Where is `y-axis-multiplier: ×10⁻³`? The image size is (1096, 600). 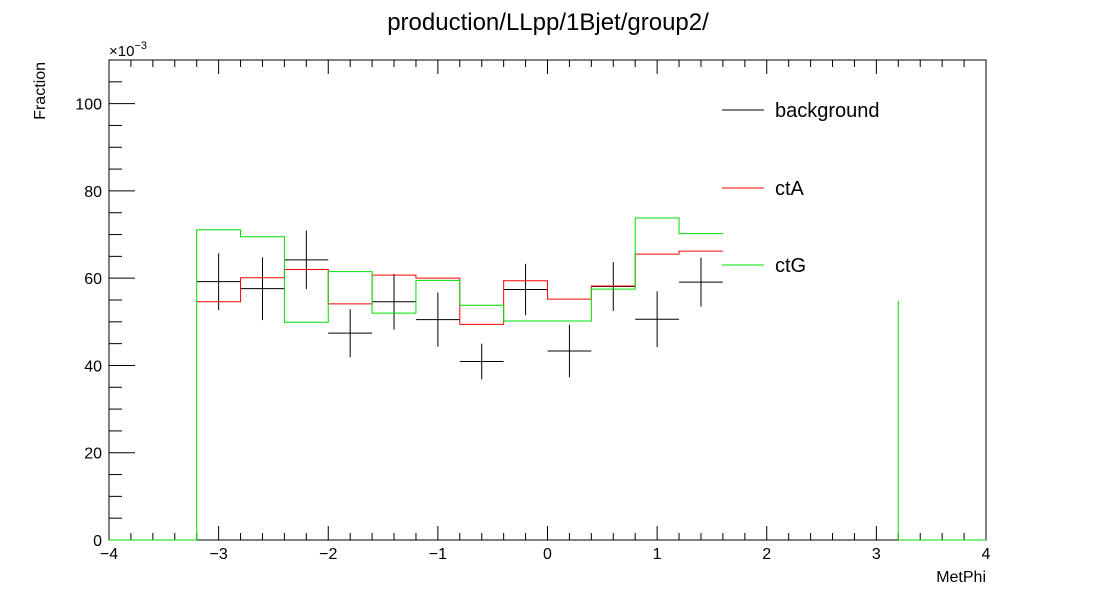 y-axis-multiplier: ×10⁻³ is located at coordinates (128, 50).